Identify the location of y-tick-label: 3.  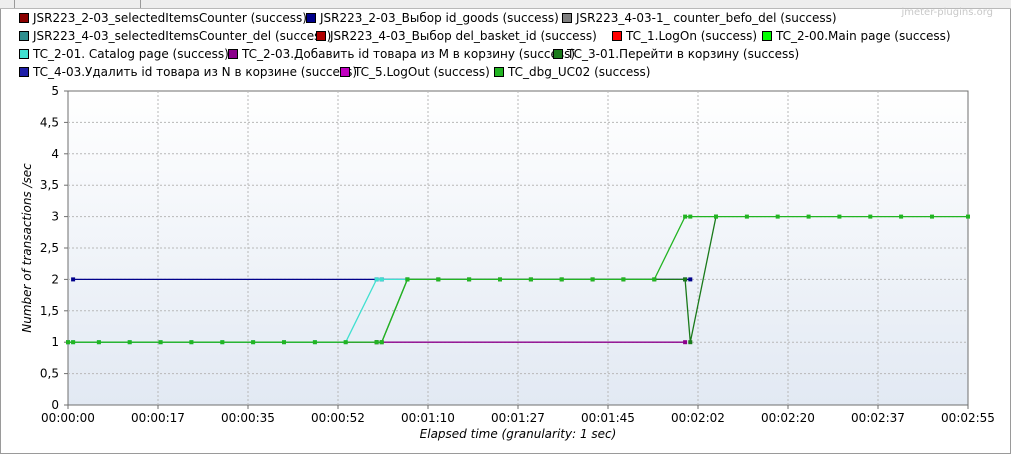
(55, 217).